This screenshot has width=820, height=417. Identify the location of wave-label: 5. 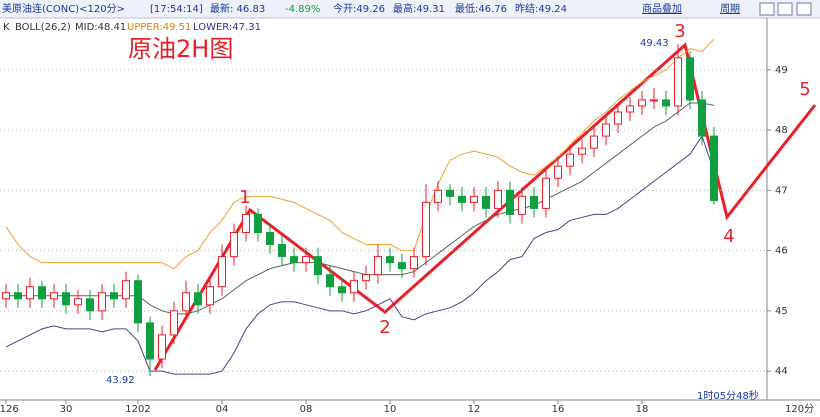
(804, 89).